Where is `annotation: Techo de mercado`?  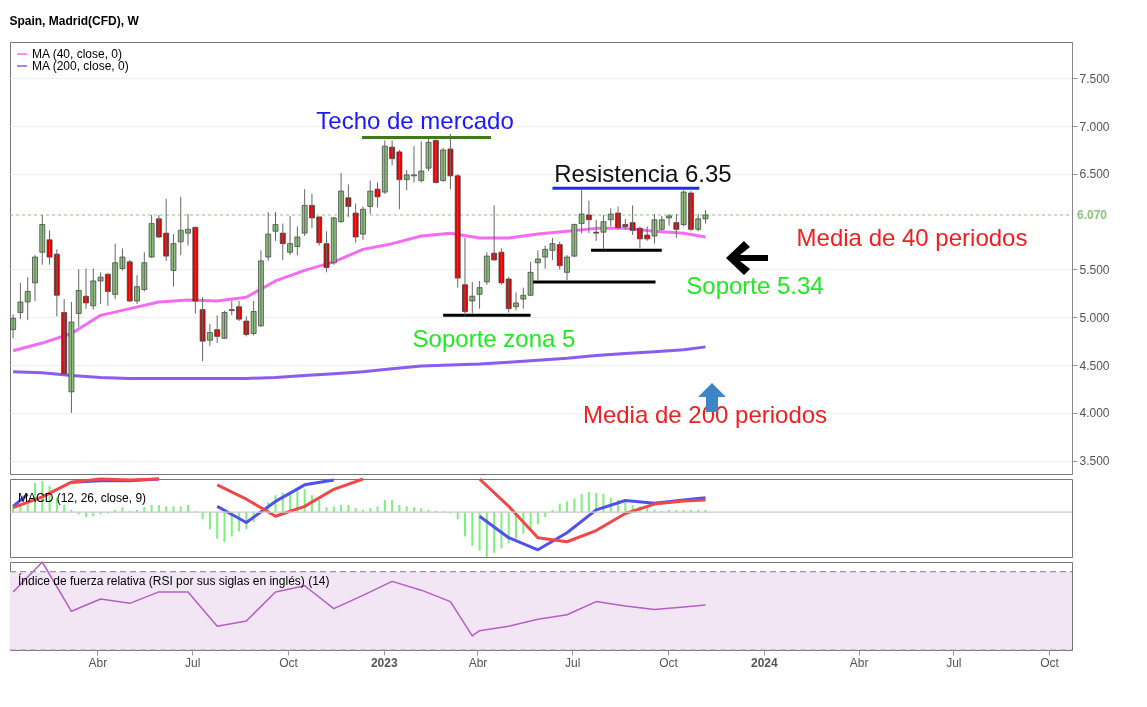 annotation: Techo de mercado is located at coordinates (415, 120).